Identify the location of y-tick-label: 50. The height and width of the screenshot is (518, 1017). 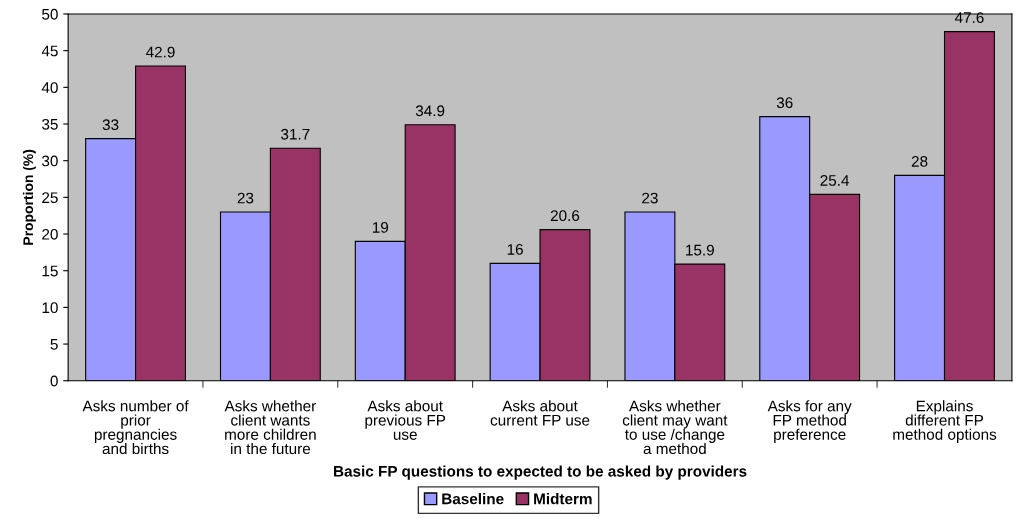
(50, 14).